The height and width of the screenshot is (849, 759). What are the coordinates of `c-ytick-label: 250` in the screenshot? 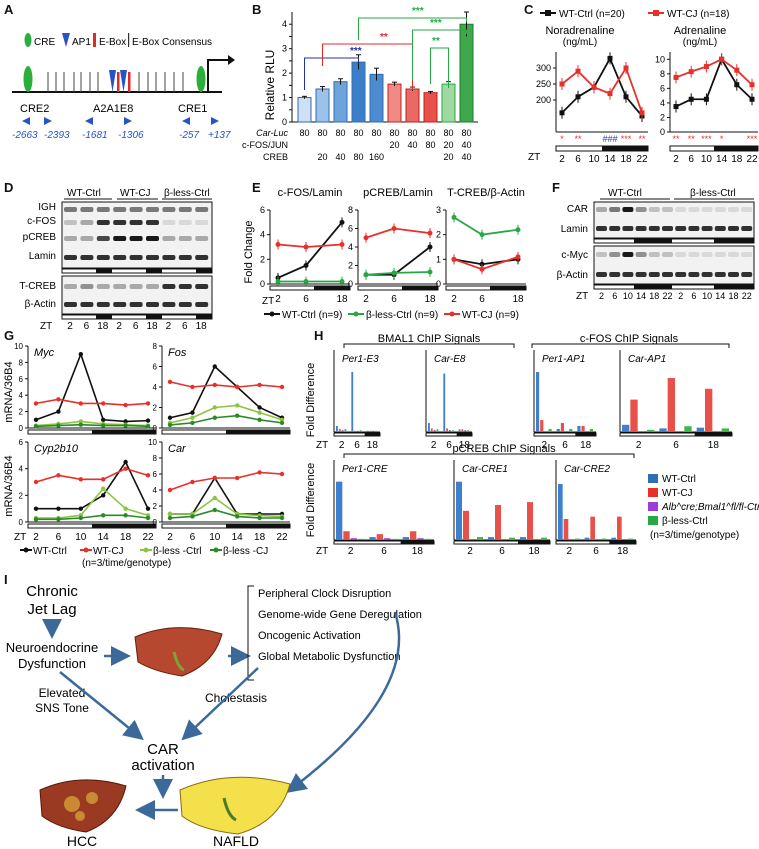 It's located at (543, 84).